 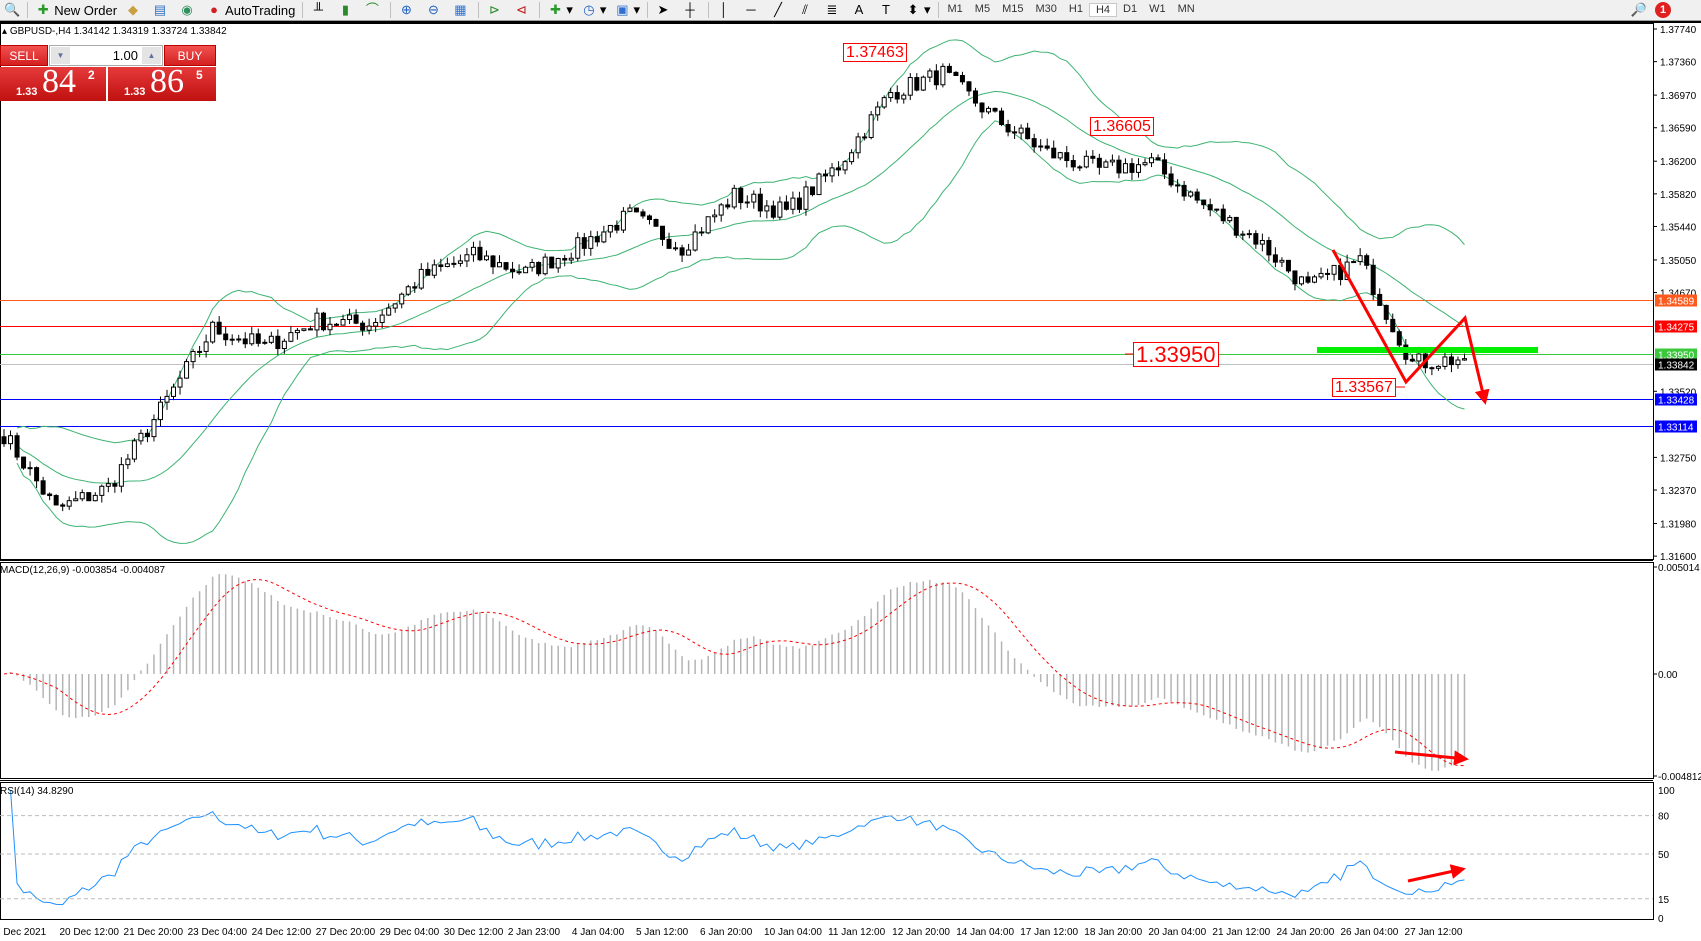 What do you see at coordinates (560, 10) in the screenshot?
I see `indicators-button: ✚ ▾` at bounding box center [560, 10].